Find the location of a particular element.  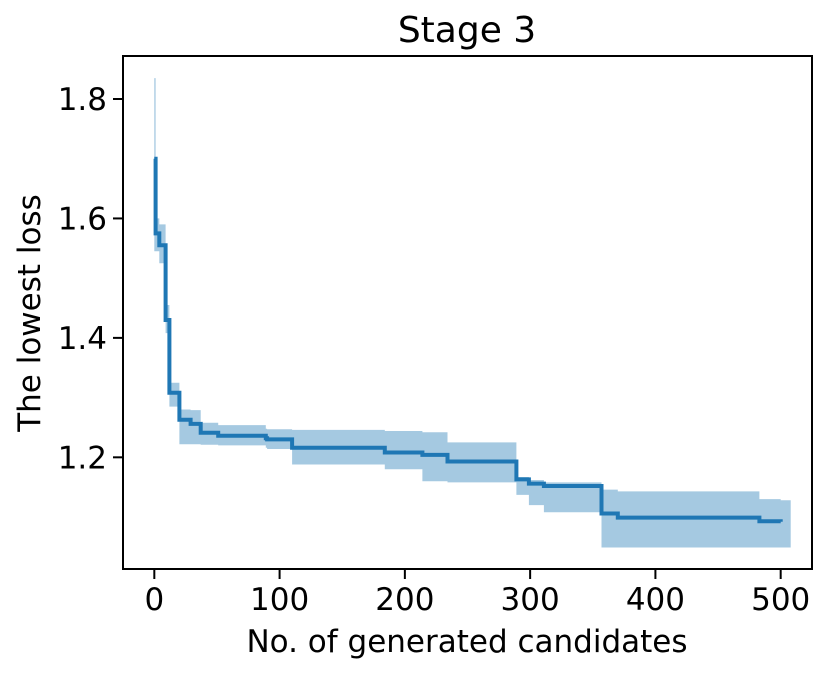

y-tick-label: 1.4 is located at coordinates (82, 339).